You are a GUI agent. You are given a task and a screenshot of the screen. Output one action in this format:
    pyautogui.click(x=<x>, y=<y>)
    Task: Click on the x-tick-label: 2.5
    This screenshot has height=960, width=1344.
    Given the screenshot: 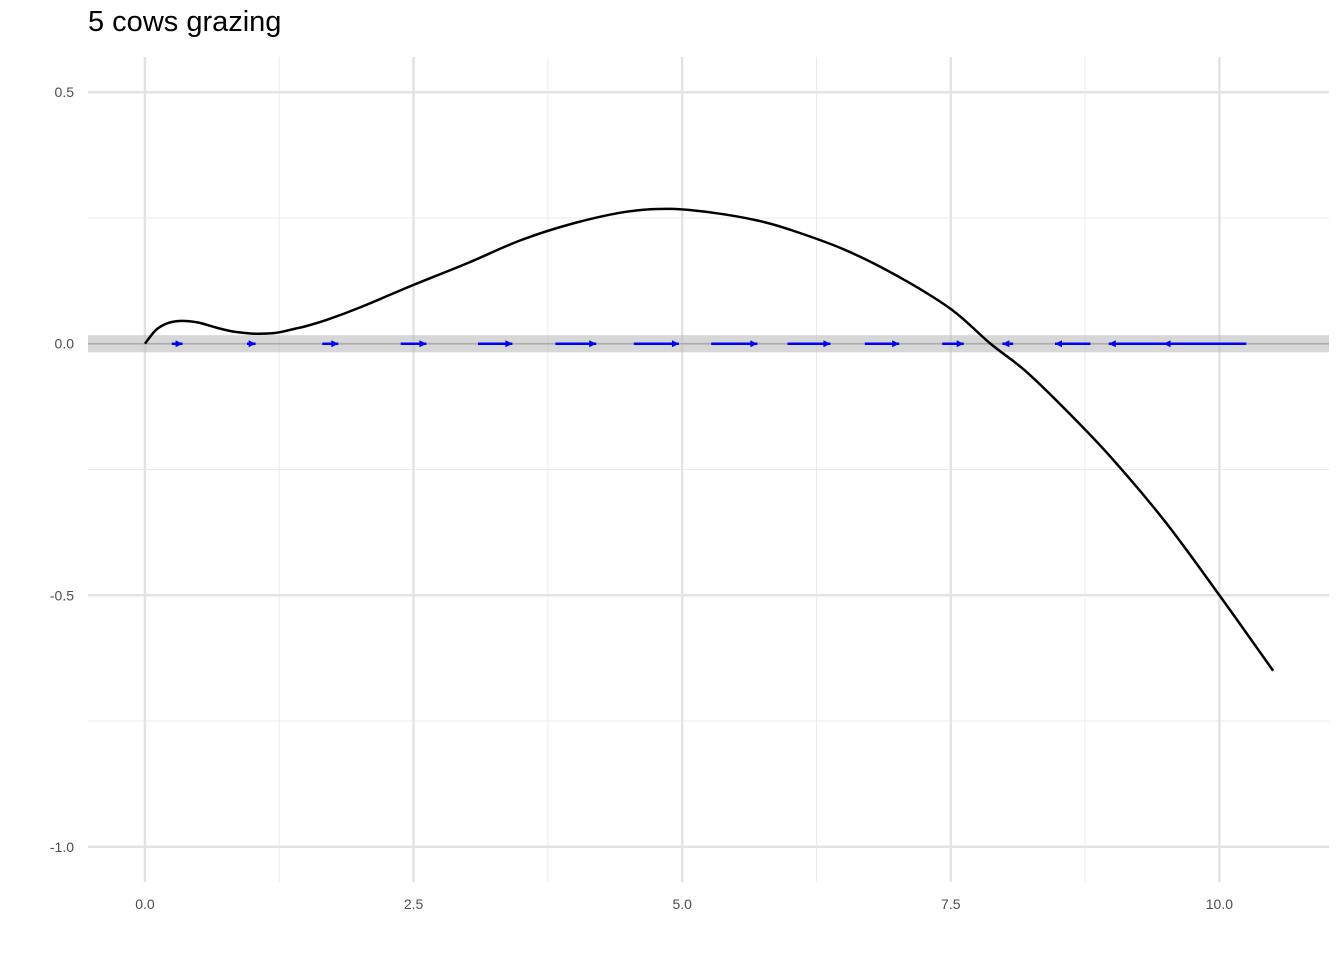 What is the action you would take?
    pyautogui.click(x=414, y=904)
    